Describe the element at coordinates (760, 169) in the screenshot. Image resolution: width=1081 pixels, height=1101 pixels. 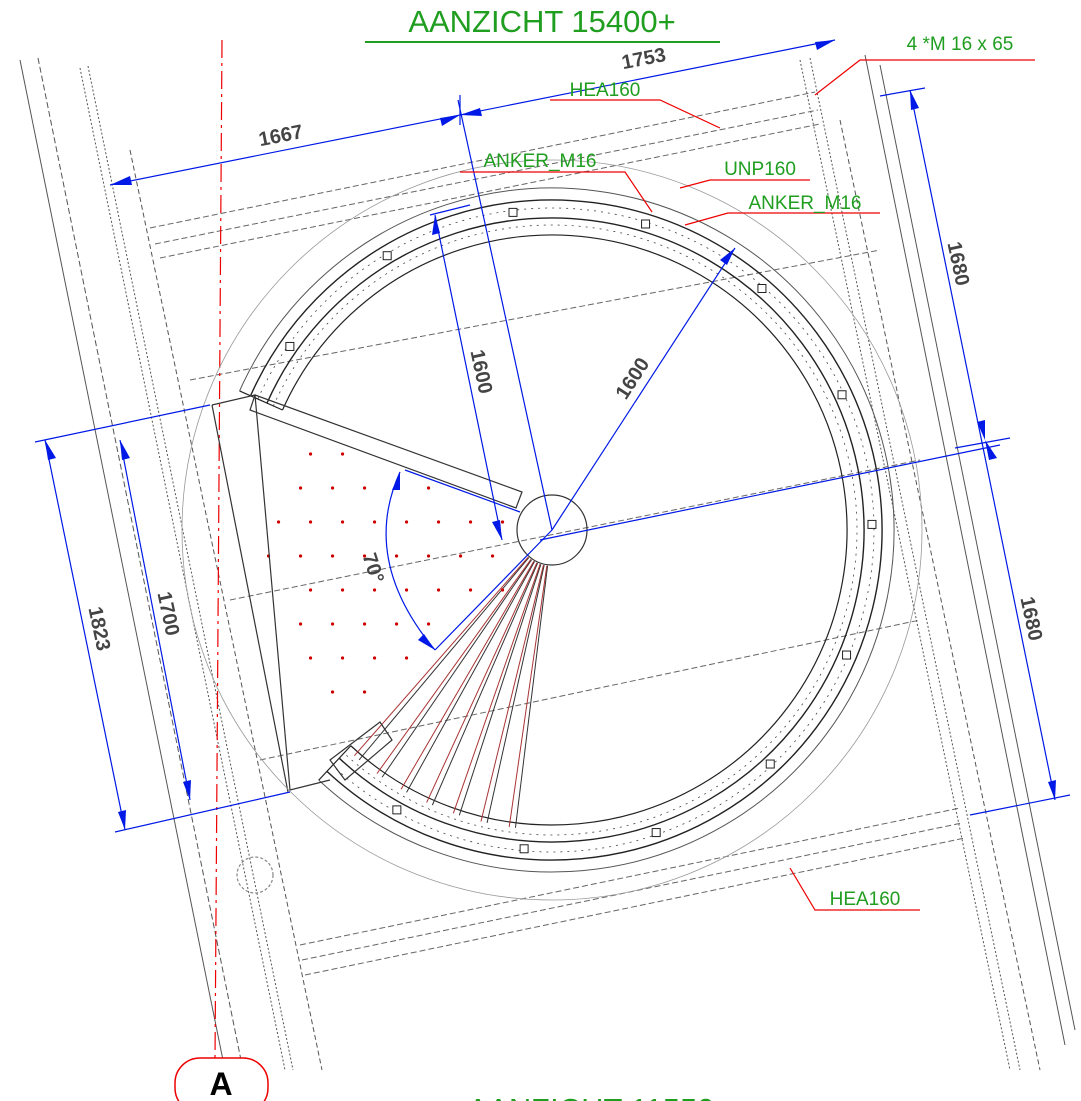
I see `label: UNP160` at that location.